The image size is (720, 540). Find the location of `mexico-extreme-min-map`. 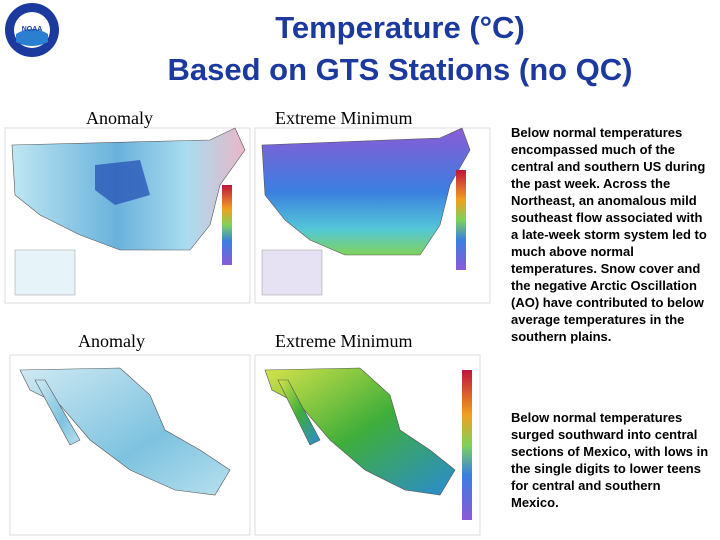

mexico-extreme-min-map is located at coordinates (367, 445).